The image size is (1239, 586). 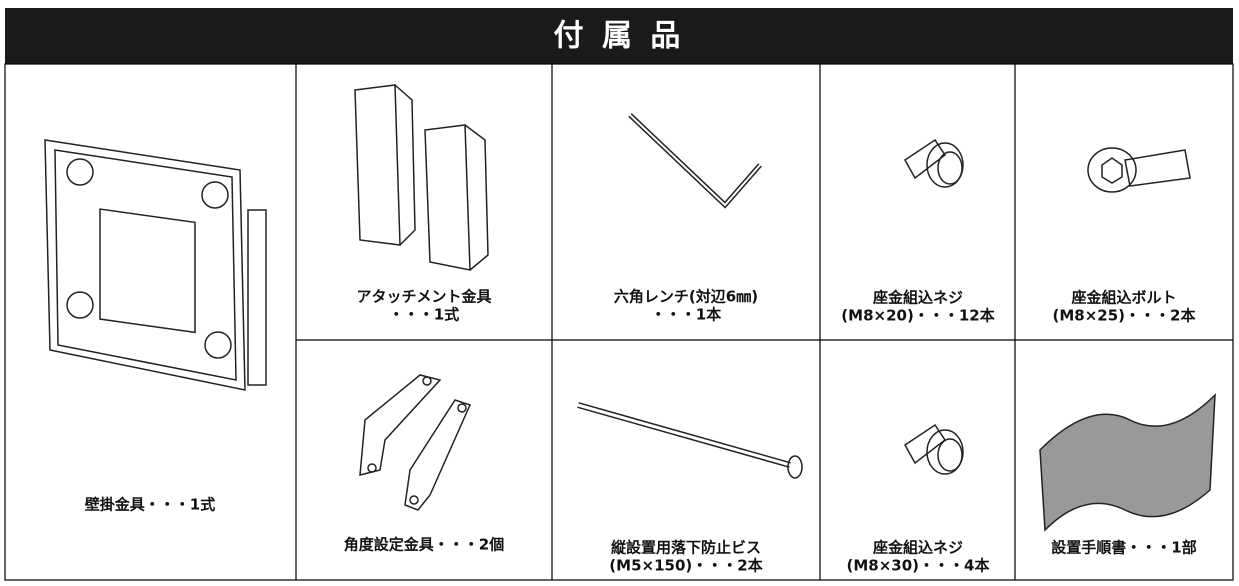 I want to click on item-caption: 縦設置用落下防止ビス, so click(x=686, y=548).